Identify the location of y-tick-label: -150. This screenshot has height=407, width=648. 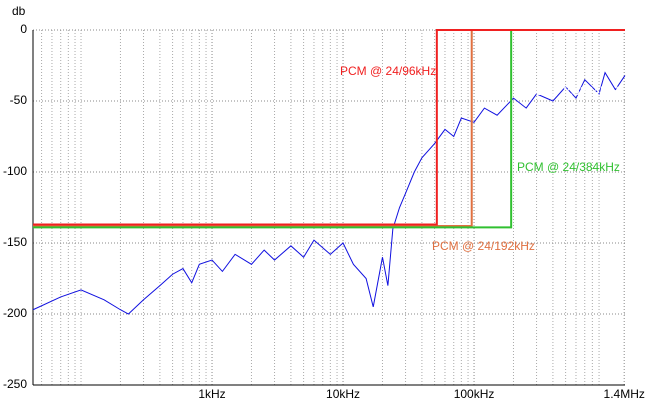
(15, 242).